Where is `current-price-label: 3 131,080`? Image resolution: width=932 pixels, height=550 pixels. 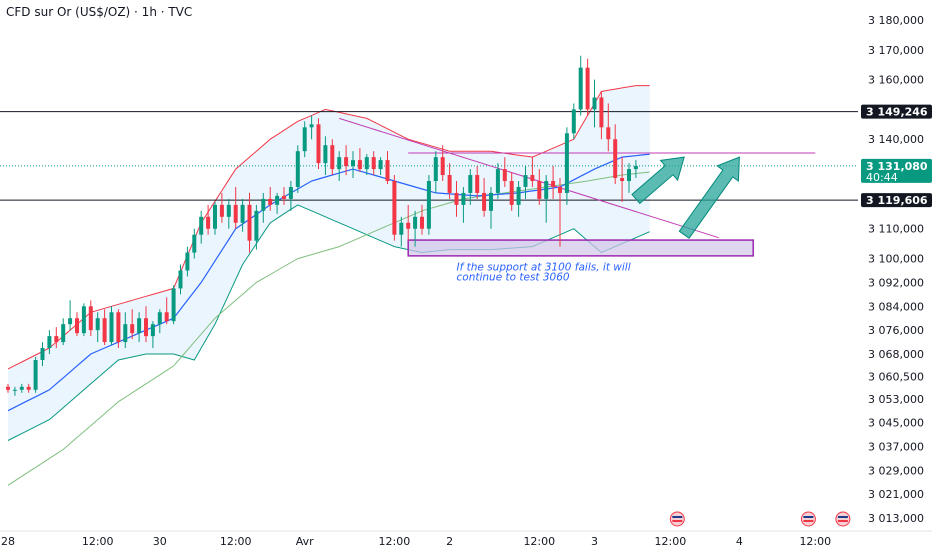 current-price-label: 3 131,080 is located at coordinates (897, 166).